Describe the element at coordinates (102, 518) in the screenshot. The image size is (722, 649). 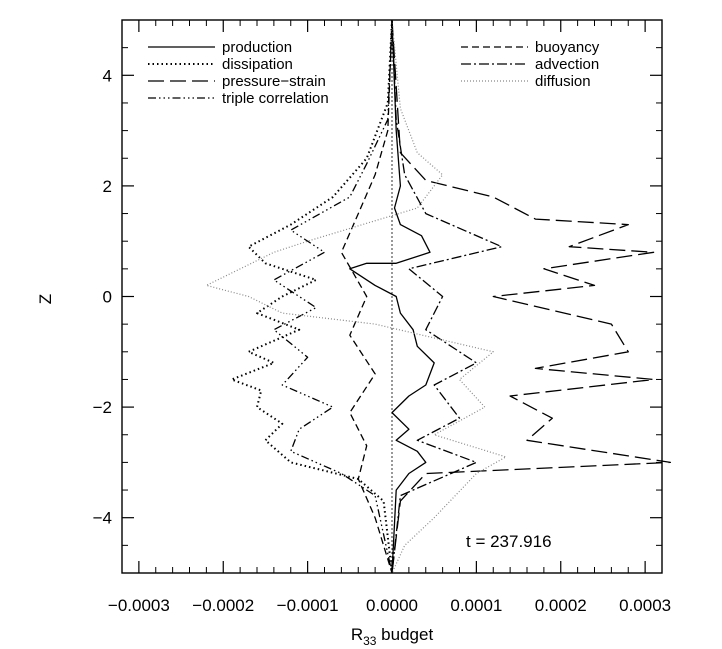
I see `y-tick-label: −4` at that location.